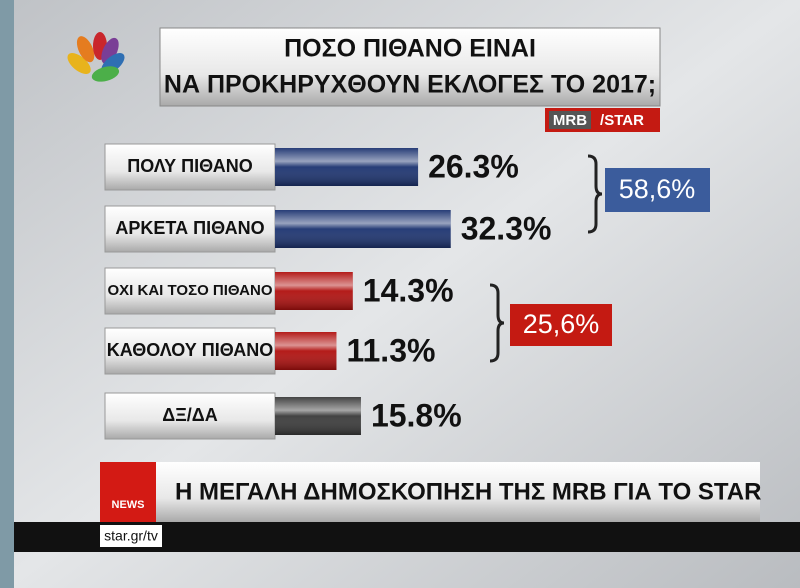 Image resolution: width=800 pixels, height=588 pixels. I want to click on category-label: ΚΑΘΟΛΟΥ ΠΙΘΑΝΟ, so click(190, 350).